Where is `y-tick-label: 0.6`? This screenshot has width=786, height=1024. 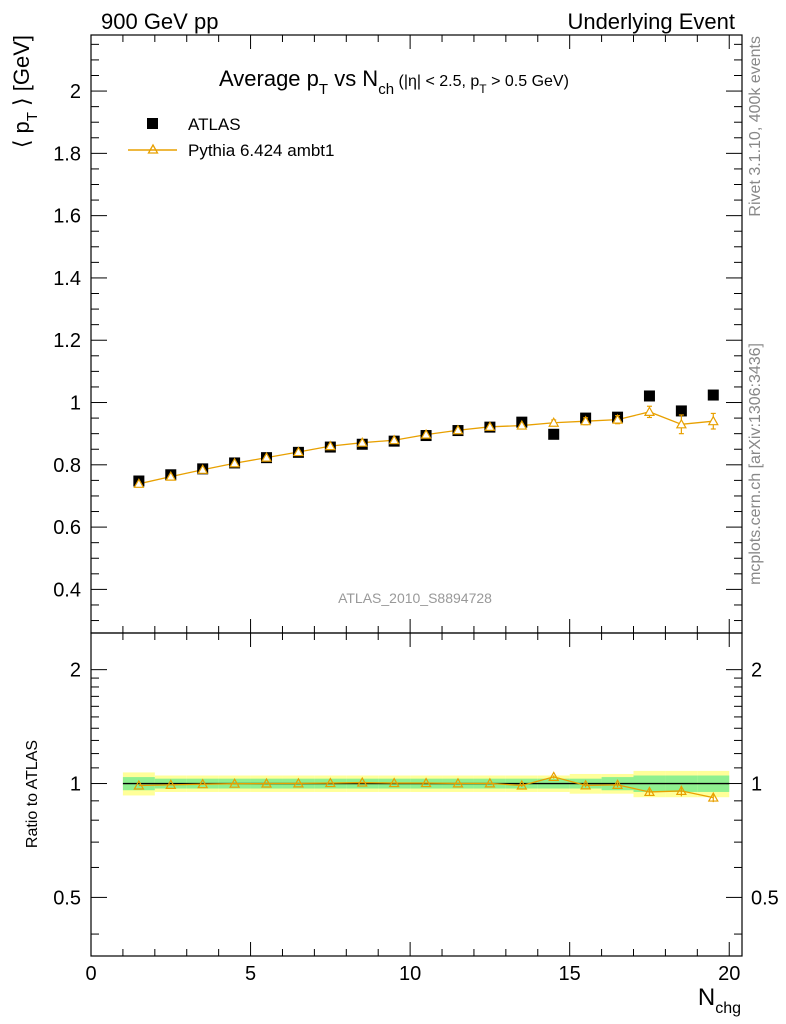 y-tick-label: 0.6 is located at coordinates (67, 528).